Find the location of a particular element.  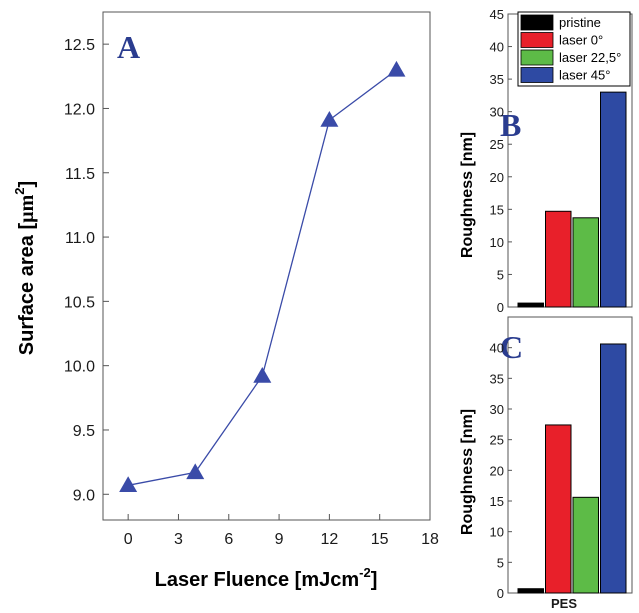

y-tick-label: 11.5 is located at coordinates (80, 174).